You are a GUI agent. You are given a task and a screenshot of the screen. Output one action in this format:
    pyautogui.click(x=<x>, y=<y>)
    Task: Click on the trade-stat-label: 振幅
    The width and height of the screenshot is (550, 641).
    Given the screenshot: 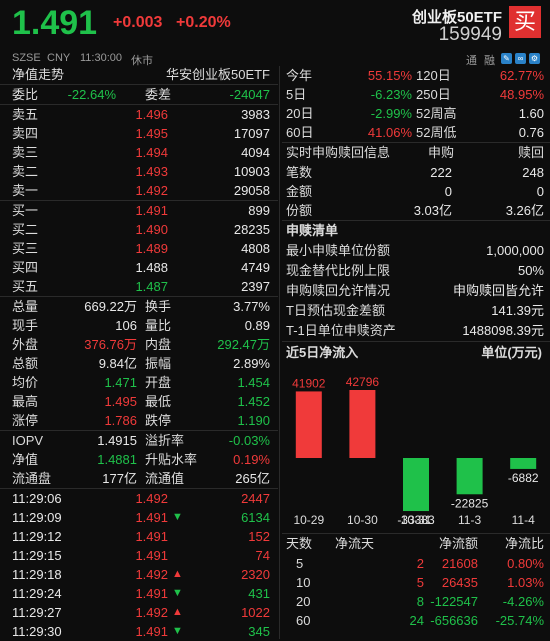 What is the action you would take?
    pyautogui.click(x=158, y=363)
    